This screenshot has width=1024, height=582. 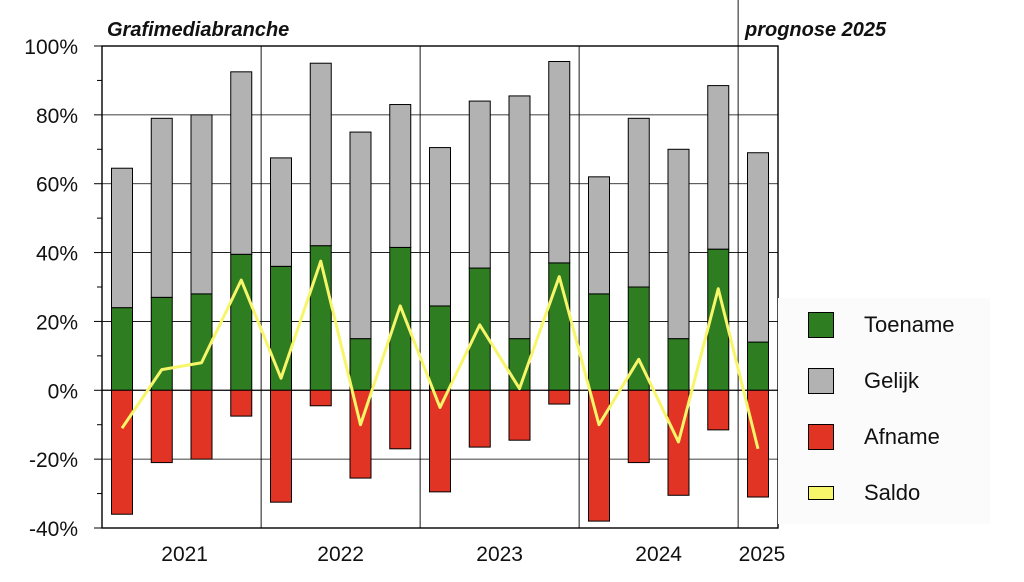 What do you see at coordinates (63, 391) in the screenshot?
I see `y-tick-label: 0%` at bounding box center [63, 391].